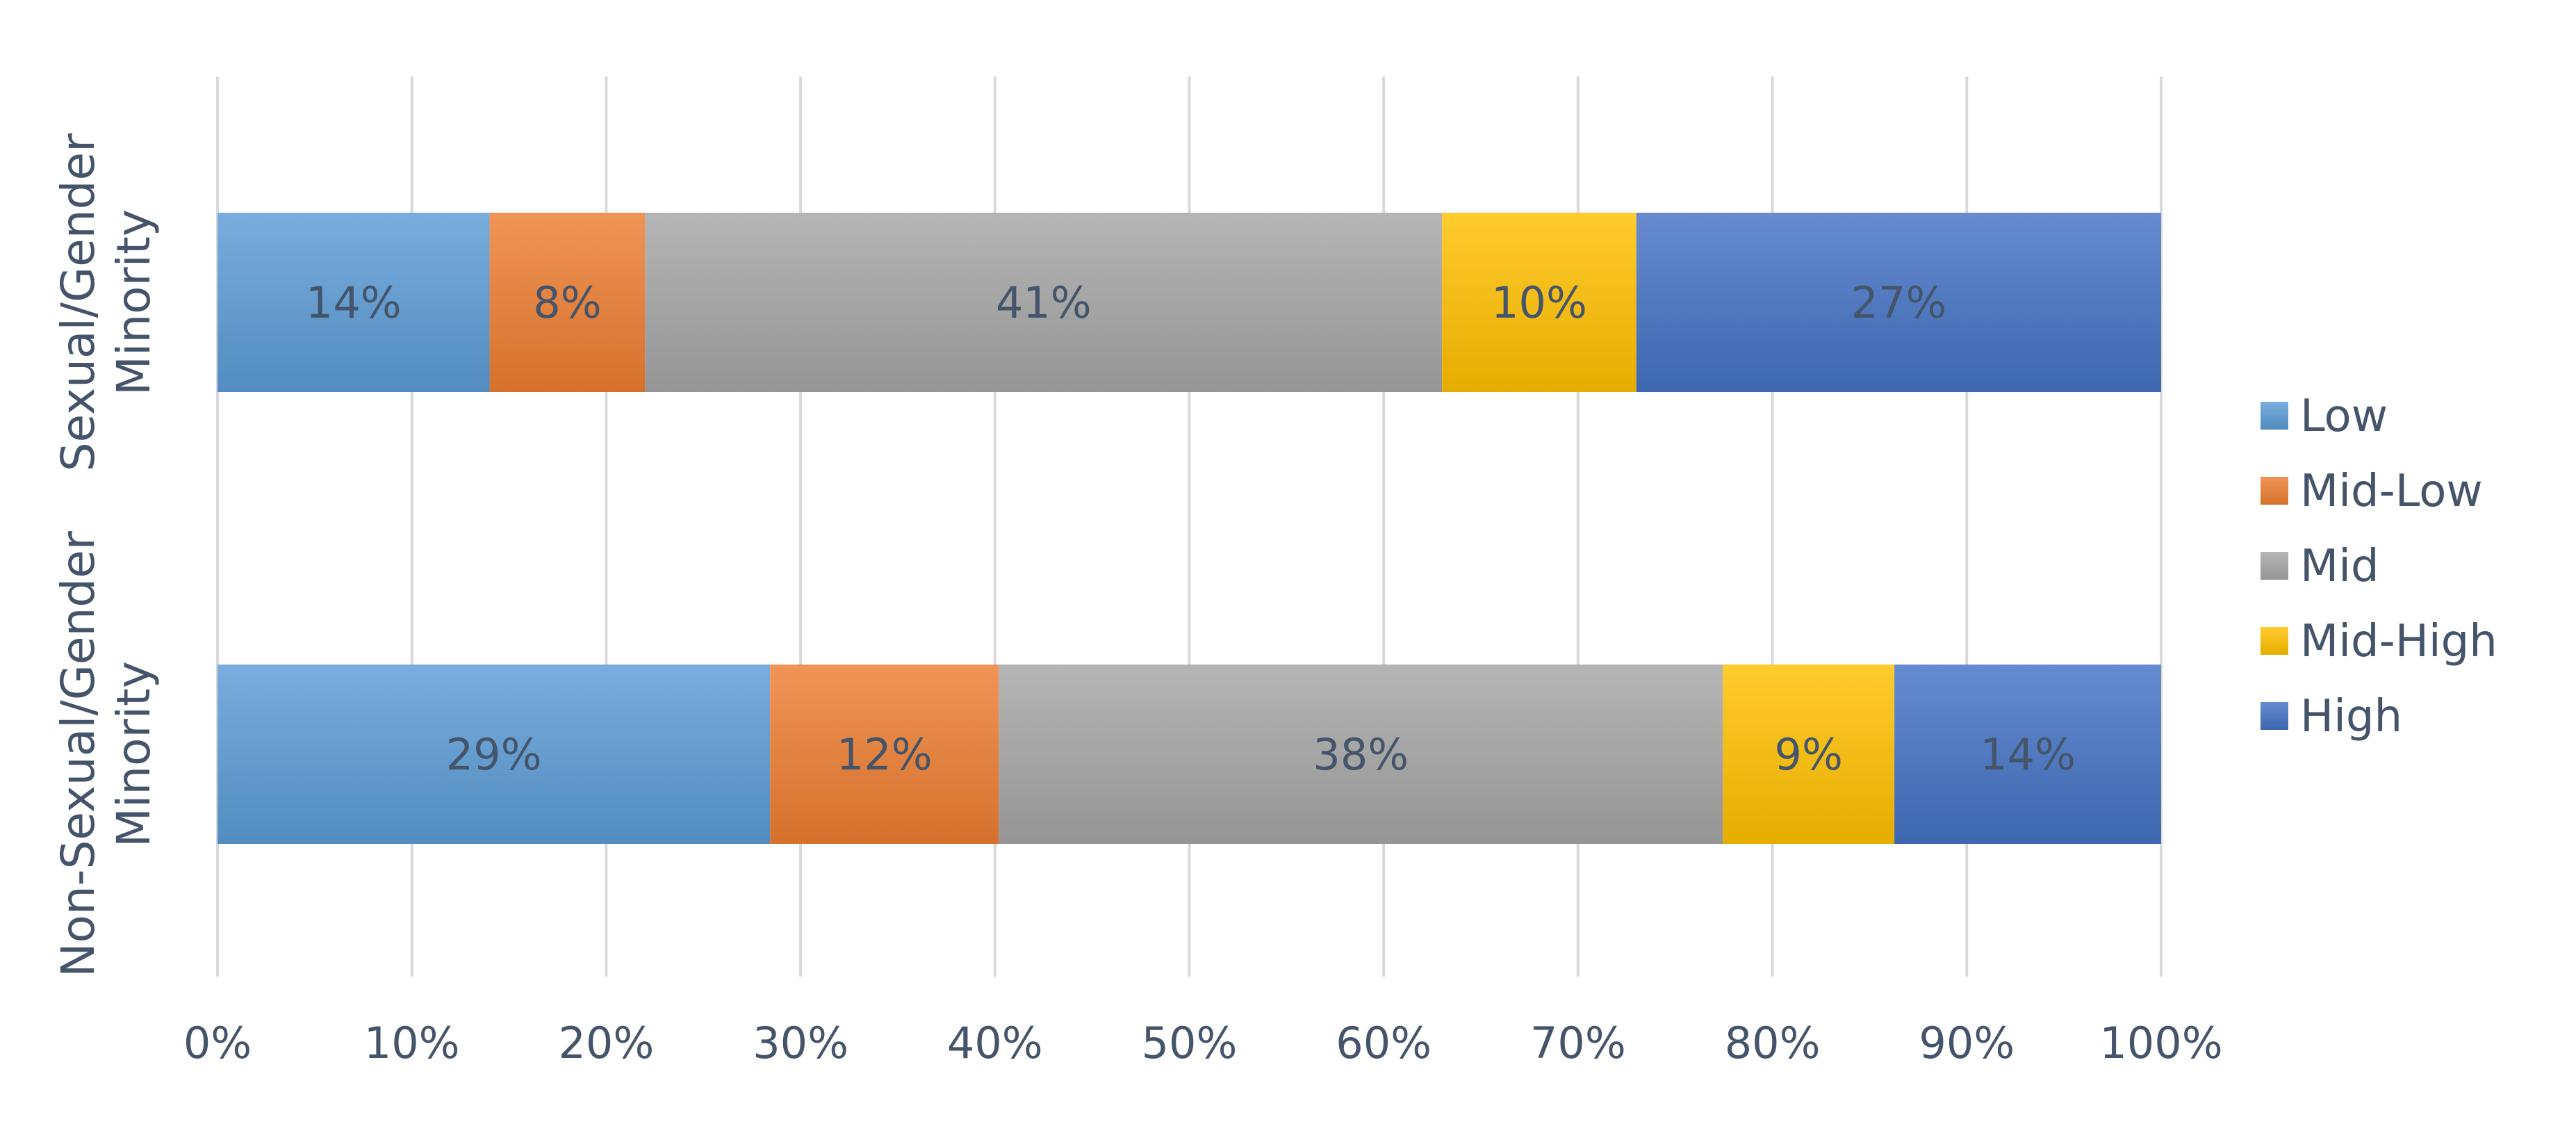 The height and width of the screenshot is (1140, 2576). What do you see at coordinates (2344, 416) in the screenshot?
I see `legend-label: Low` at bounding box center [2344, 416].